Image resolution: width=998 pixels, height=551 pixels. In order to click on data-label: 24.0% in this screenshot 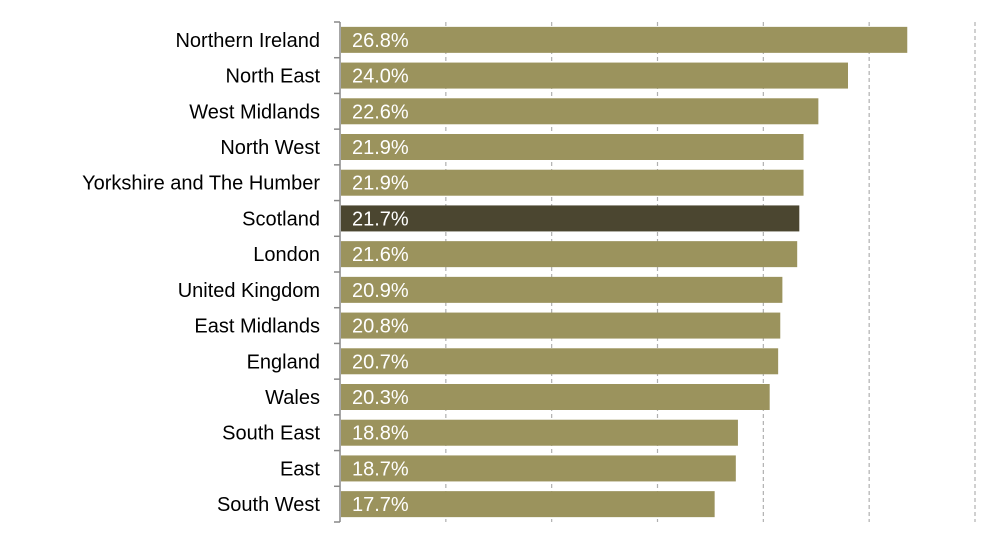, I will do `click(380, 77)`.